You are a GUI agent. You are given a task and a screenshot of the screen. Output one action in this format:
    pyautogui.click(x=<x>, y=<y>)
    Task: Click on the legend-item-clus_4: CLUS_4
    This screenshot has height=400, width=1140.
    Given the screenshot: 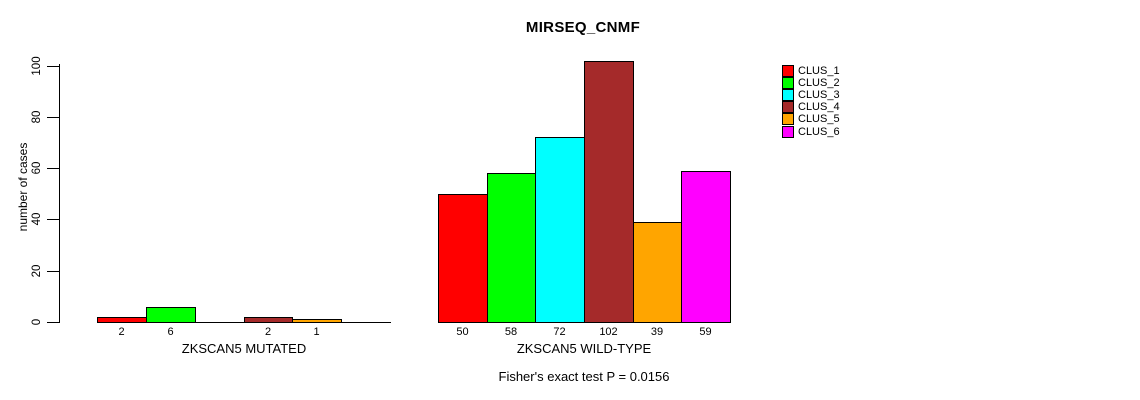 What is the action you would take?
    pyautogui.click(x=822, y=107)
    